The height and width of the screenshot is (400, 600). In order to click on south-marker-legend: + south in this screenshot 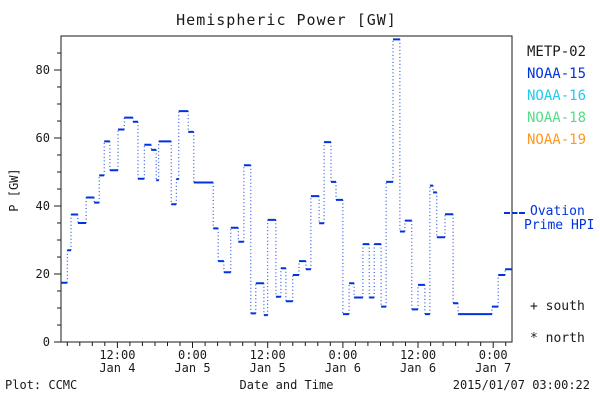, I will do `click(557, 306)`.